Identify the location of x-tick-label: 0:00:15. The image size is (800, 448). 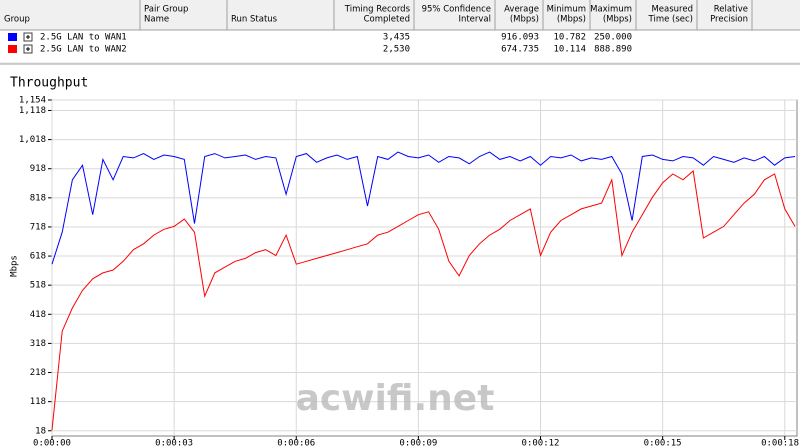
(663, 443).